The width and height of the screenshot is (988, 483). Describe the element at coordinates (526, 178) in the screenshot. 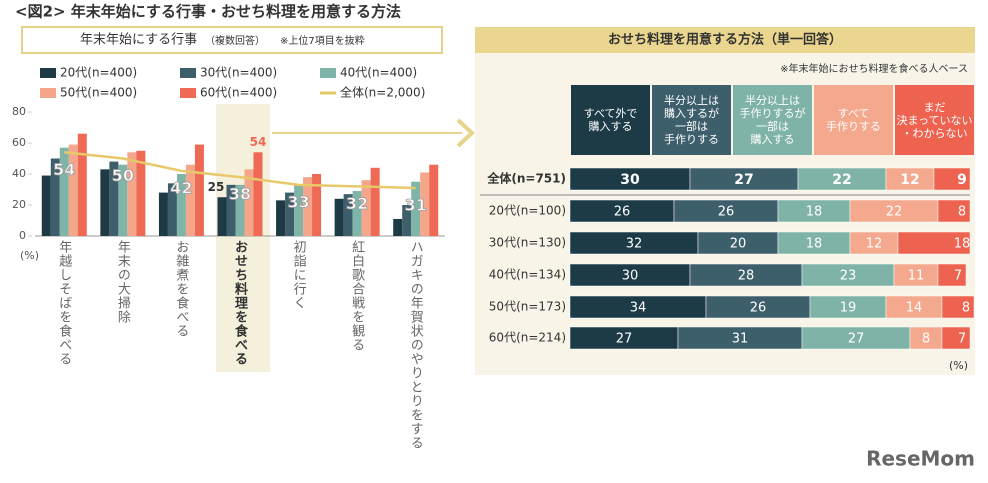

I see `y-tick-label: 全体(n=751)` at that location.